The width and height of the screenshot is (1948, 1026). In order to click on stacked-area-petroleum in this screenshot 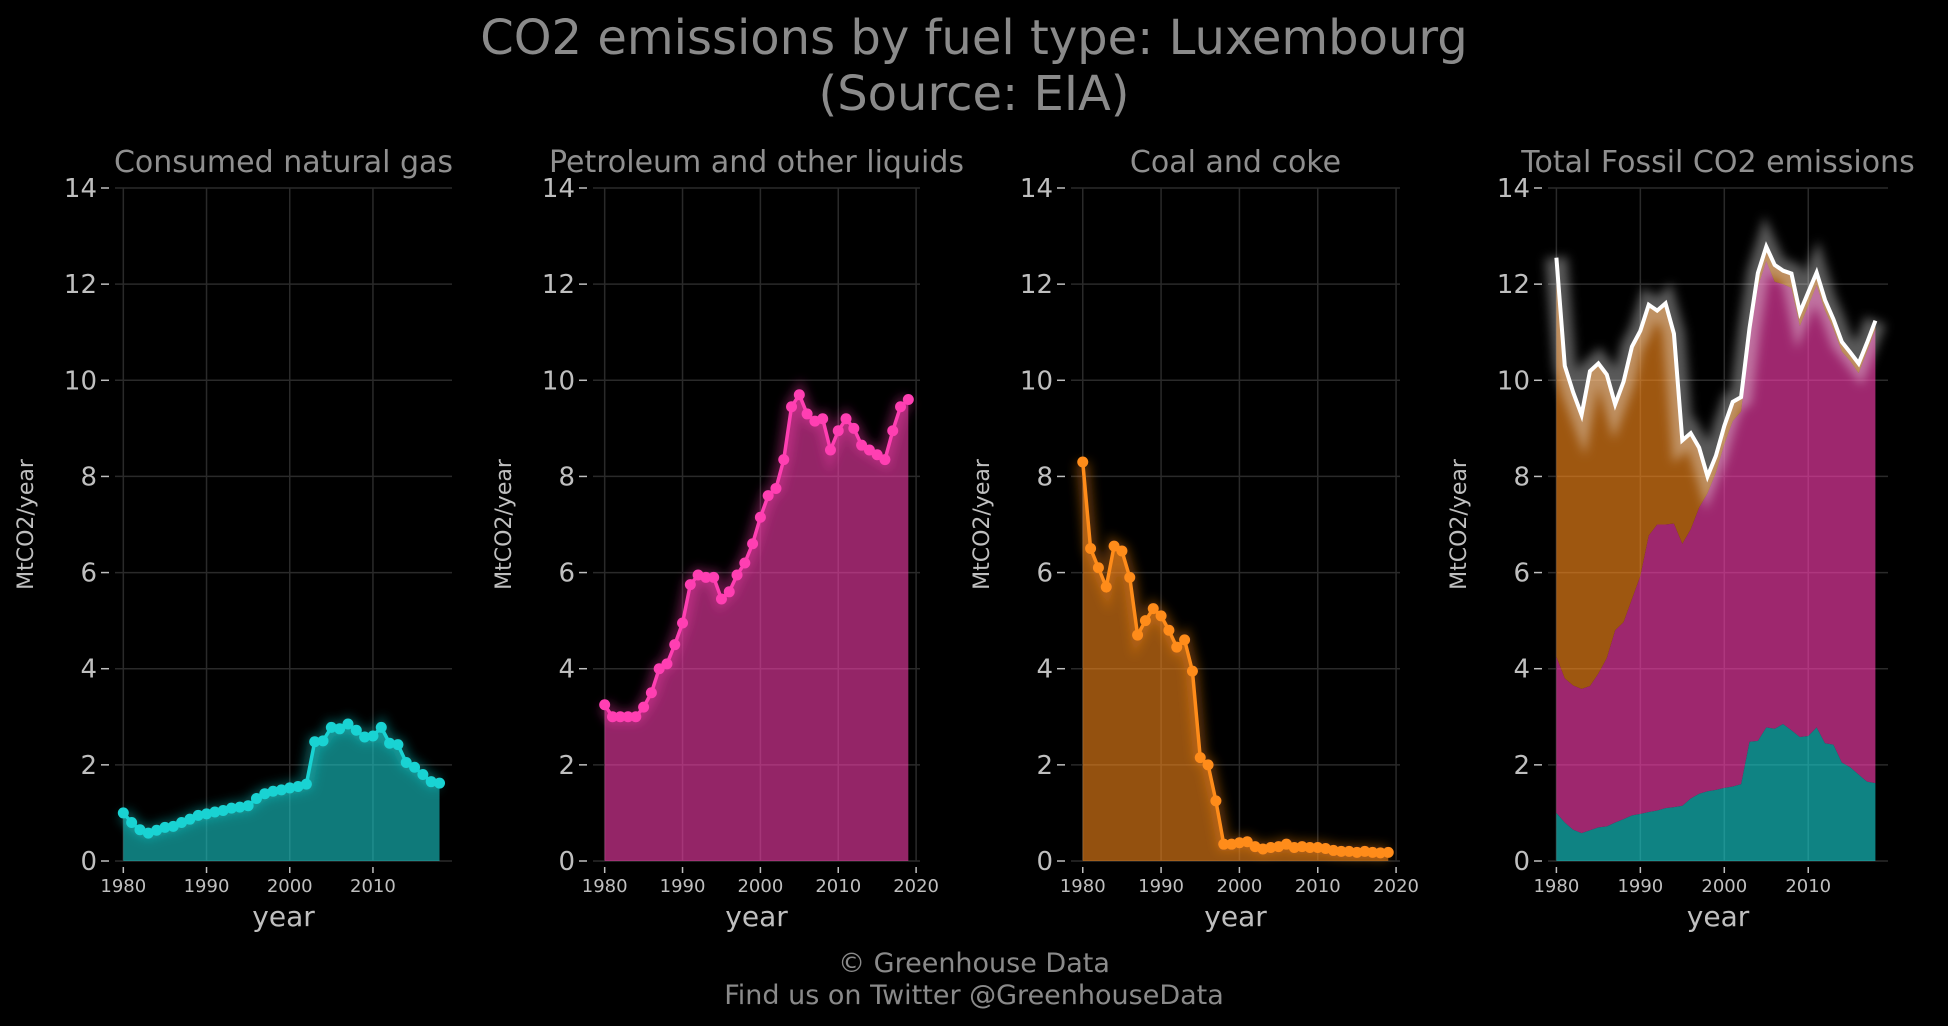, I will do `click(1716, 547)`.